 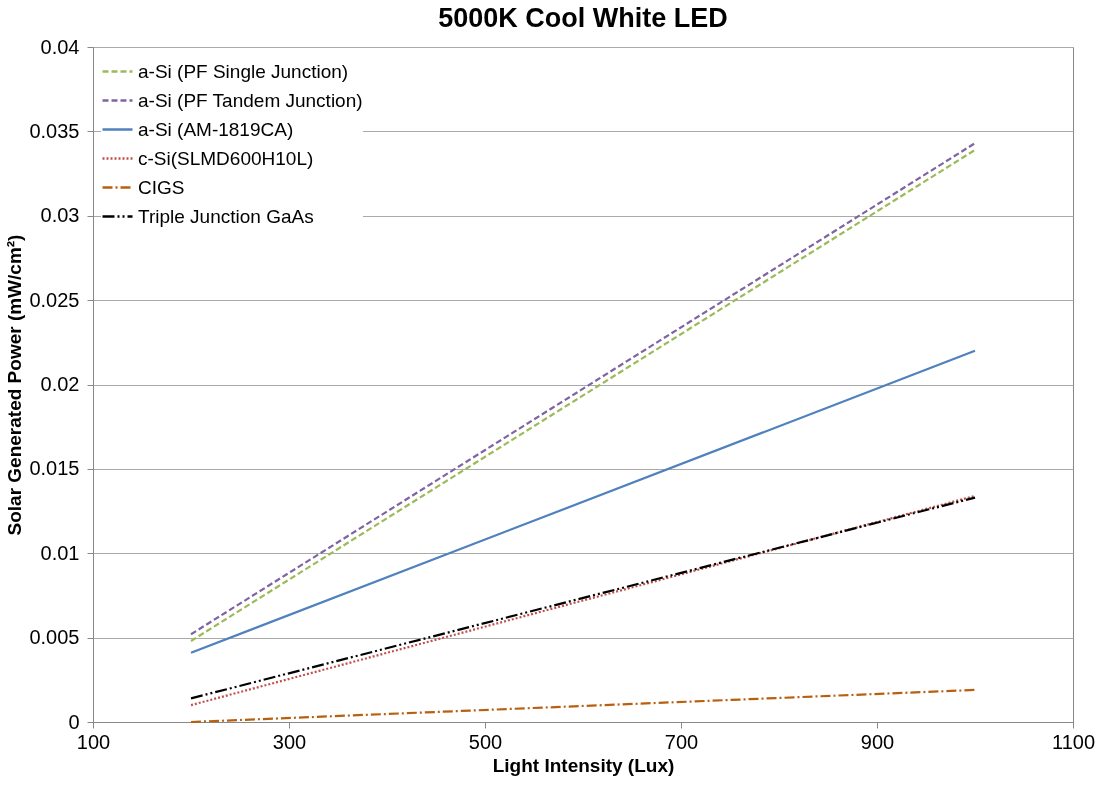 I want to click on chart-title: 5000K Cool White LED, so click(x=583, y=18).